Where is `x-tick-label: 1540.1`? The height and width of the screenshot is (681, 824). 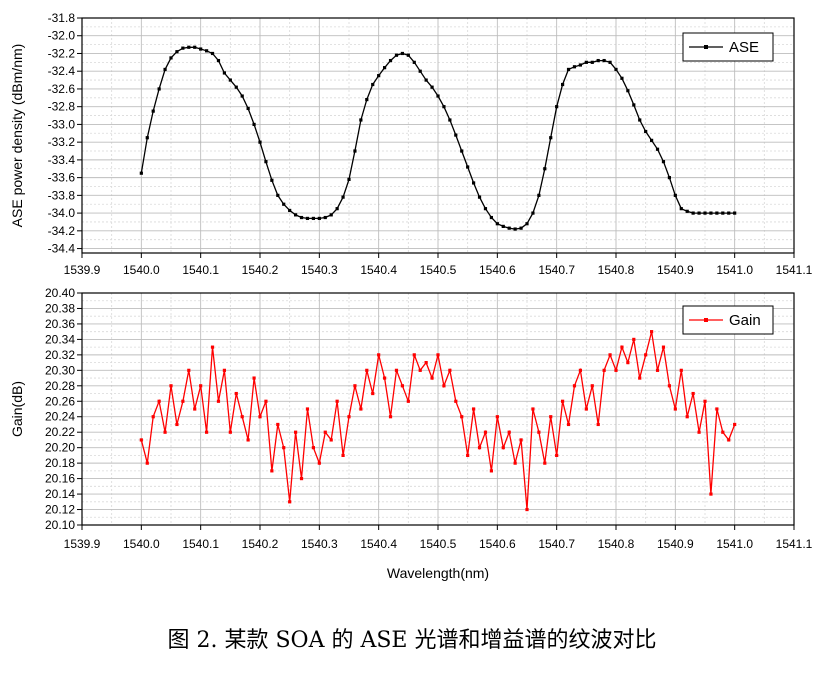
x-tick-label: 1540.1 is located at coordinates (200, 270).